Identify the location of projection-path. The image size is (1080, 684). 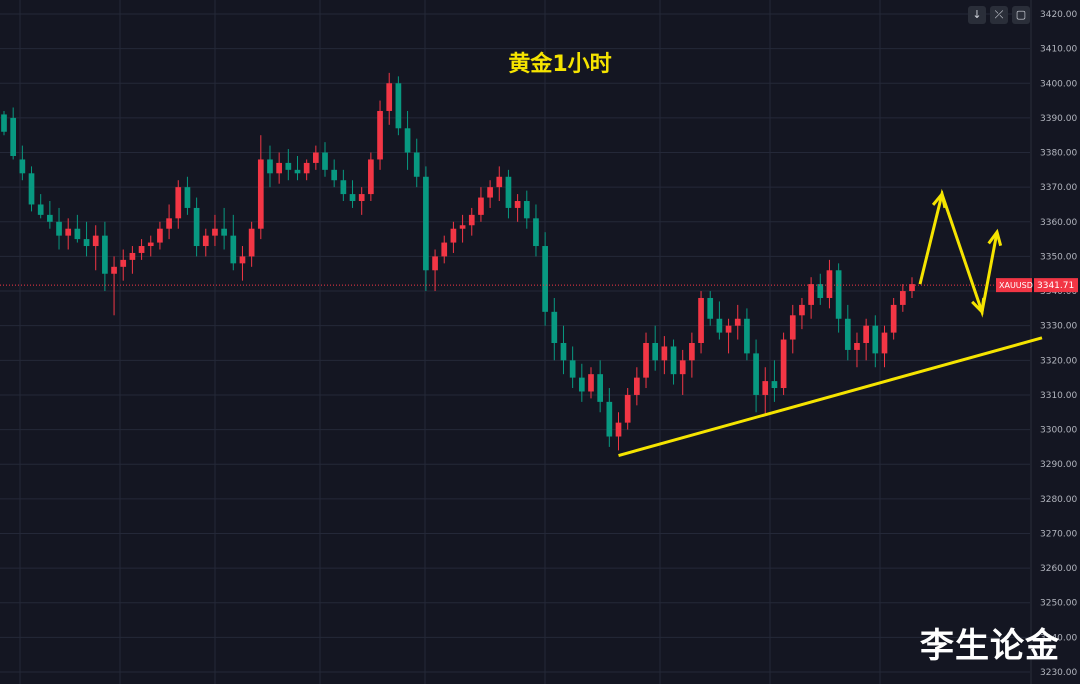
(958, 253).